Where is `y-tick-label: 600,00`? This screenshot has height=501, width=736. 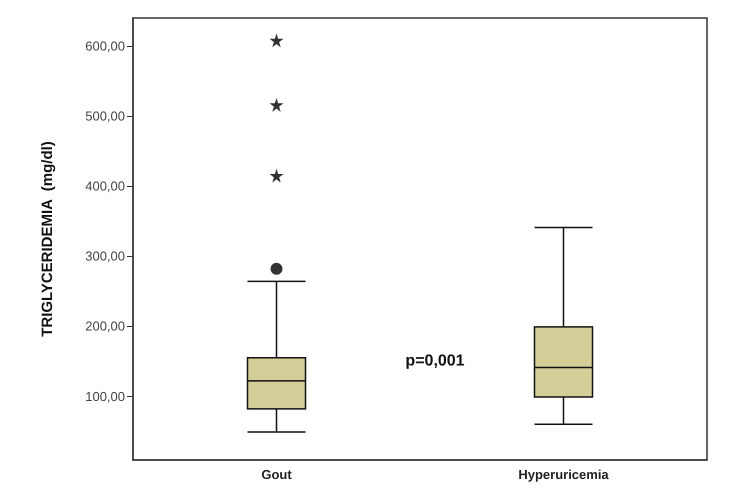
y-tick-label: 600,00 is located at coordinates (105, 46).